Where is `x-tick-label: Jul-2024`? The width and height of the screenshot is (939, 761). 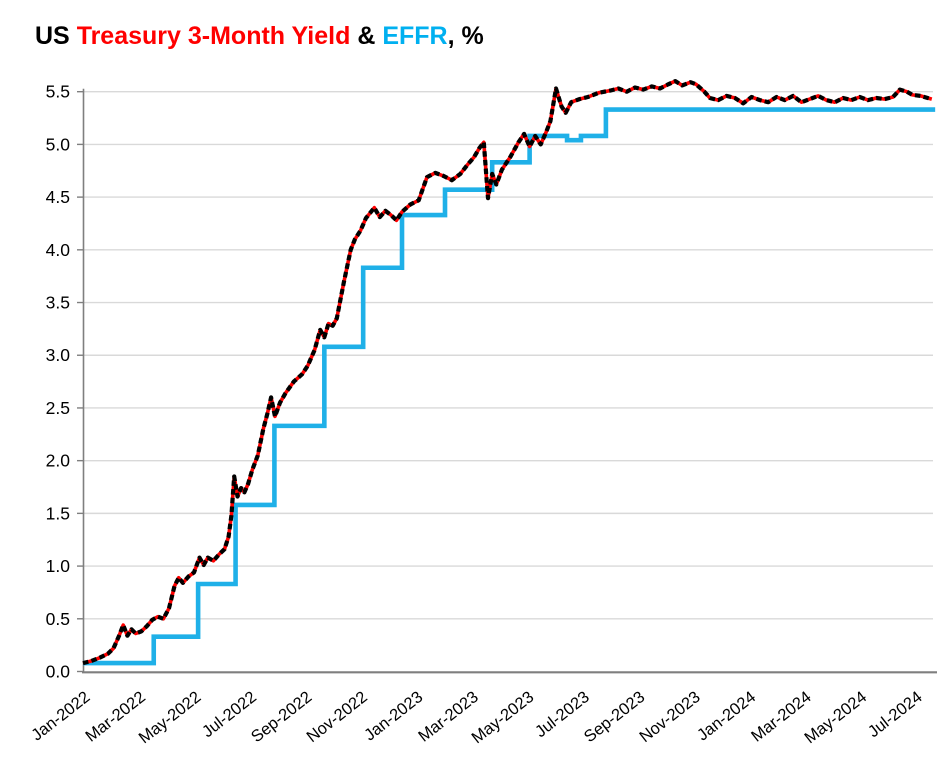 x-tick-label: Jul-2024 is located at coordinates (895, 714).